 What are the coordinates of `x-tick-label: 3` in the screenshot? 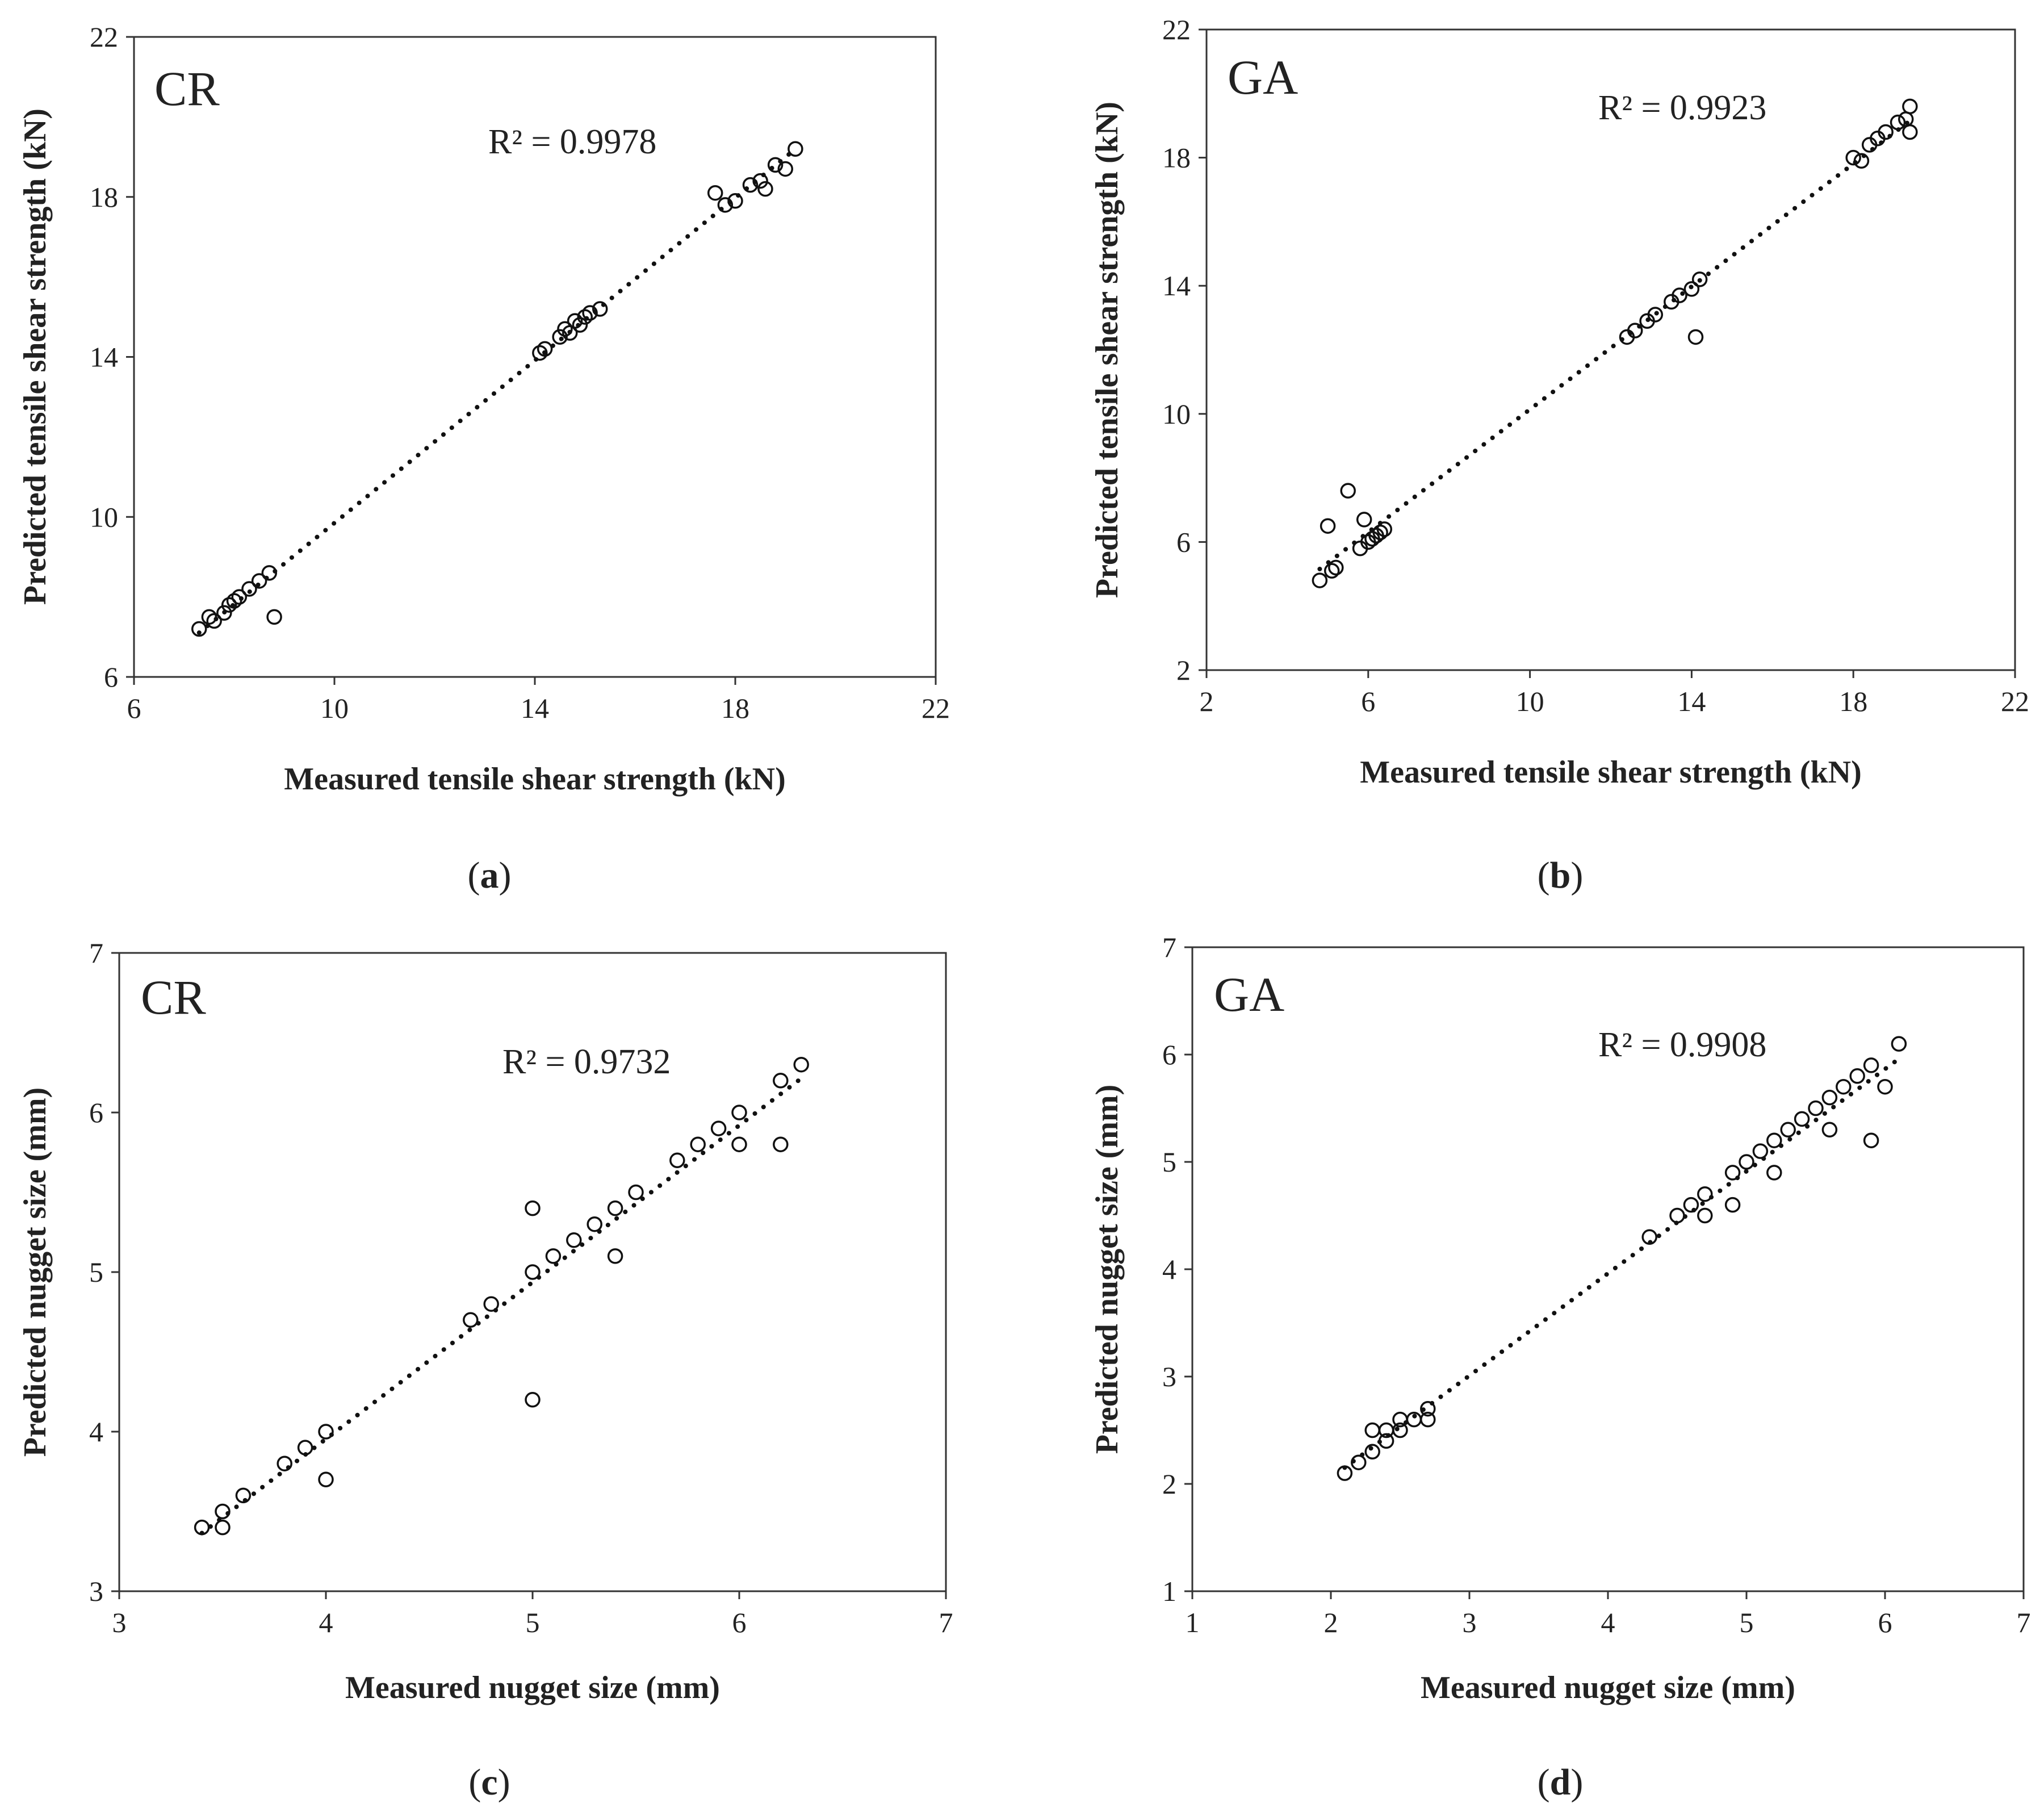 It's located at (119, 1622).